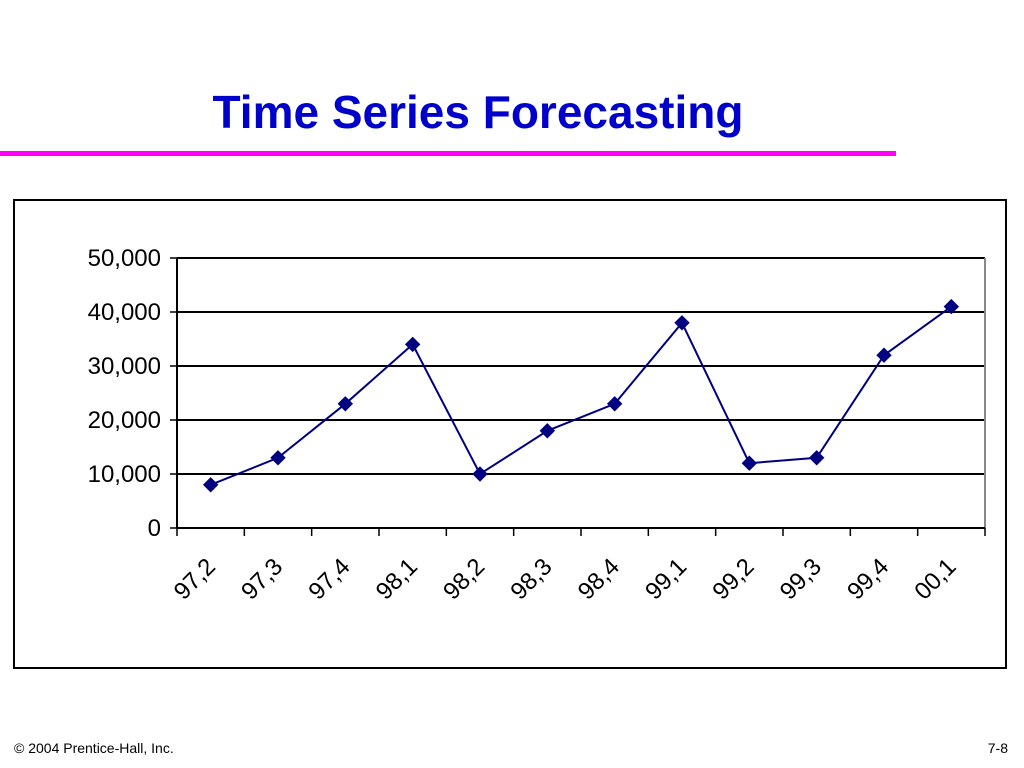 This screenshot has width=1024, height=768. I want to click on x-tick-label: 98,2, so click(464, 579).